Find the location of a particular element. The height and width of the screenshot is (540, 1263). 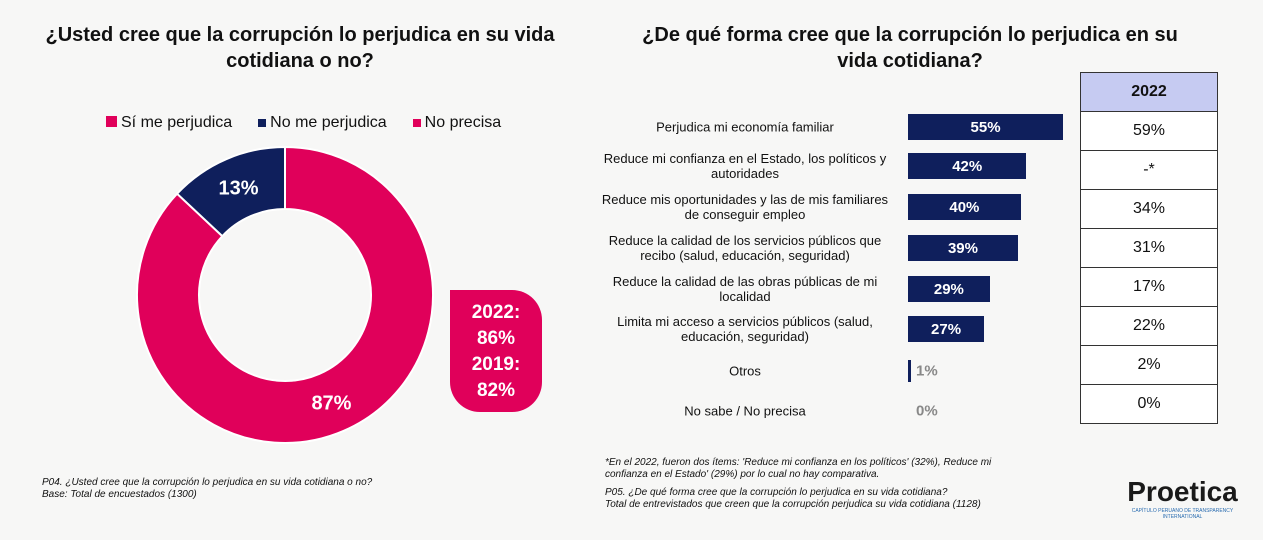

bar: 40% is located at coordinates (964, 207).